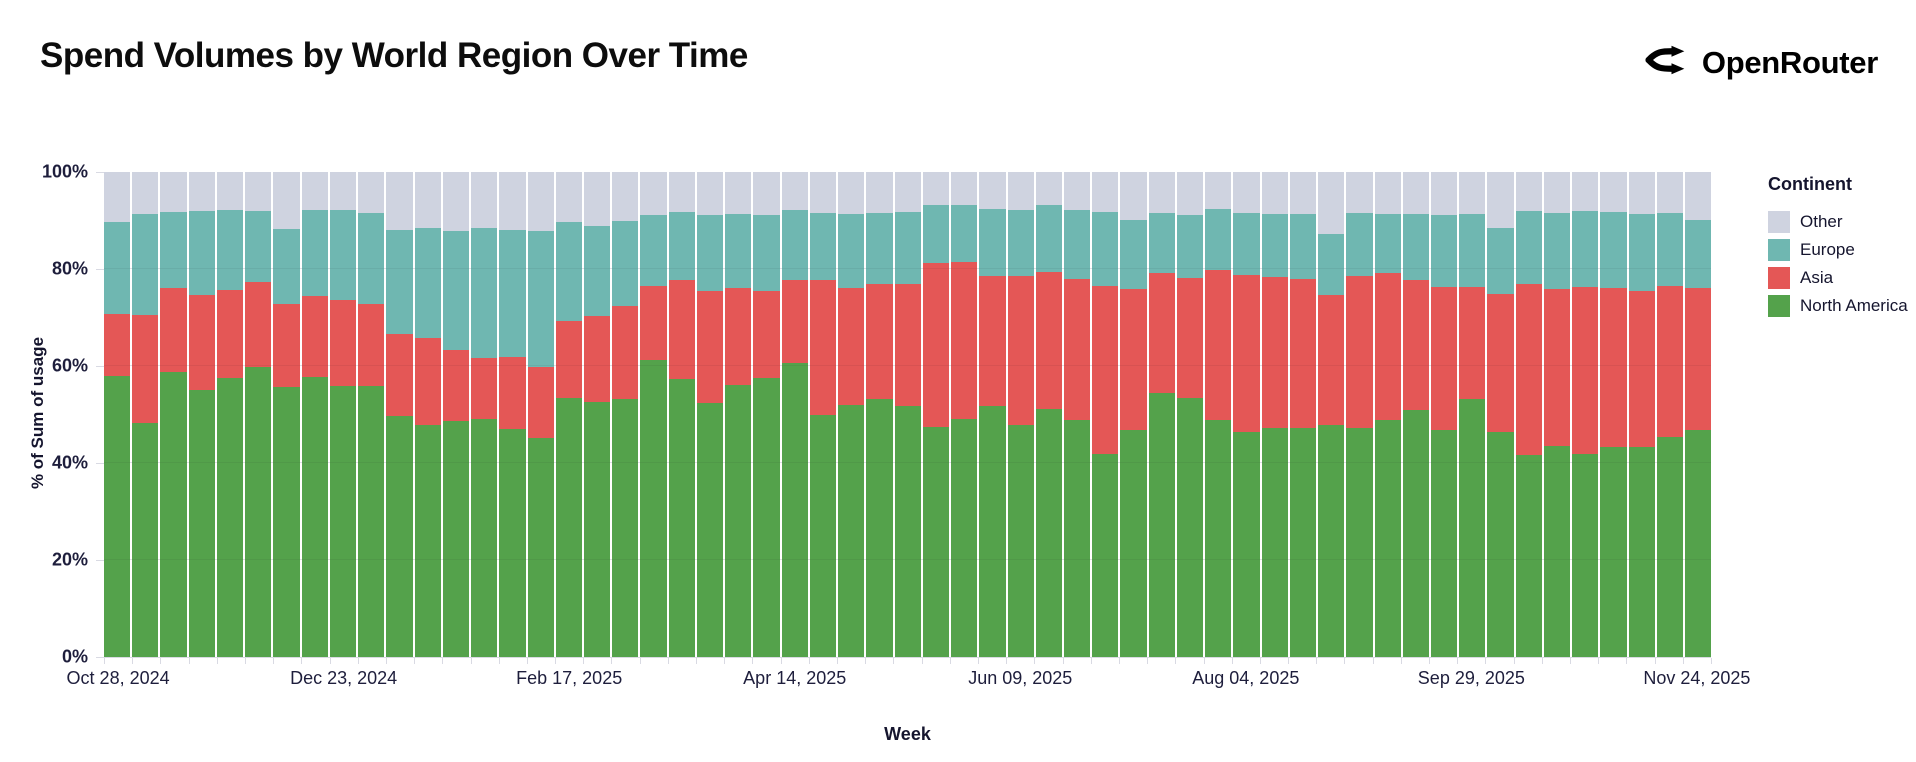  Describe the element at coordinates (1048, 414) in the screenshot. I see `bar-jun-16-2025` at that location.